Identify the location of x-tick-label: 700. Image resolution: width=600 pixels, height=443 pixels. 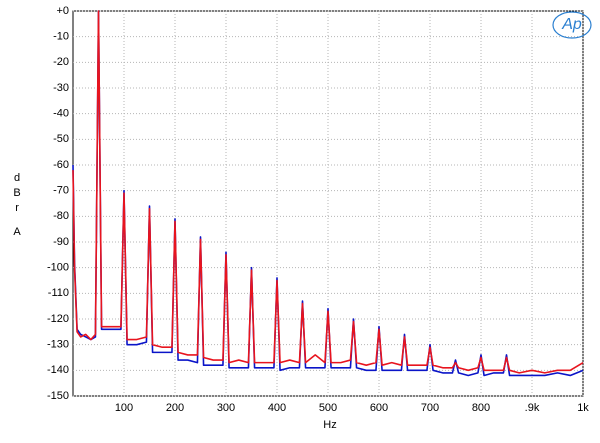
(430, 408).